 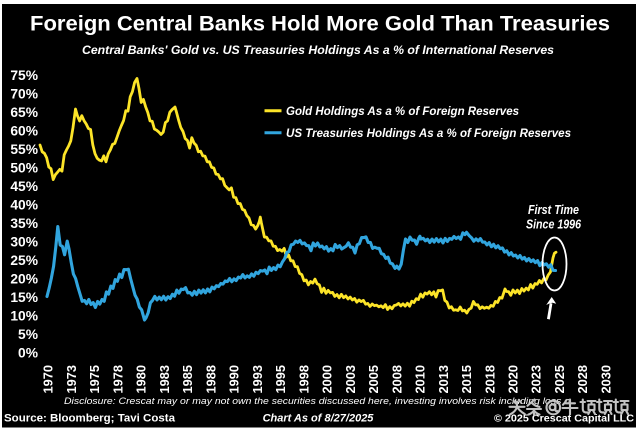 I want to click on svg-text: 1998, so click(x=303, y=379).